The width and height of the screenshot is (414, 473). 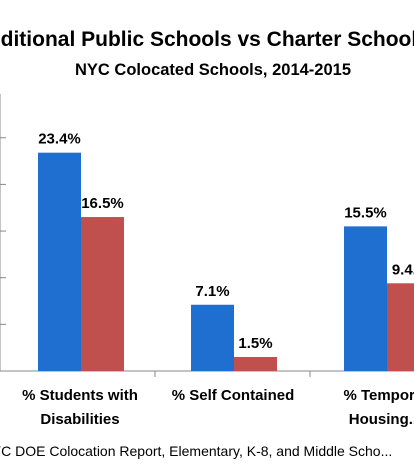 What do you see at coordinates (255, 343) in the screenshot?
I see `data-label: 1.5%` at bounding box center [255, 343].